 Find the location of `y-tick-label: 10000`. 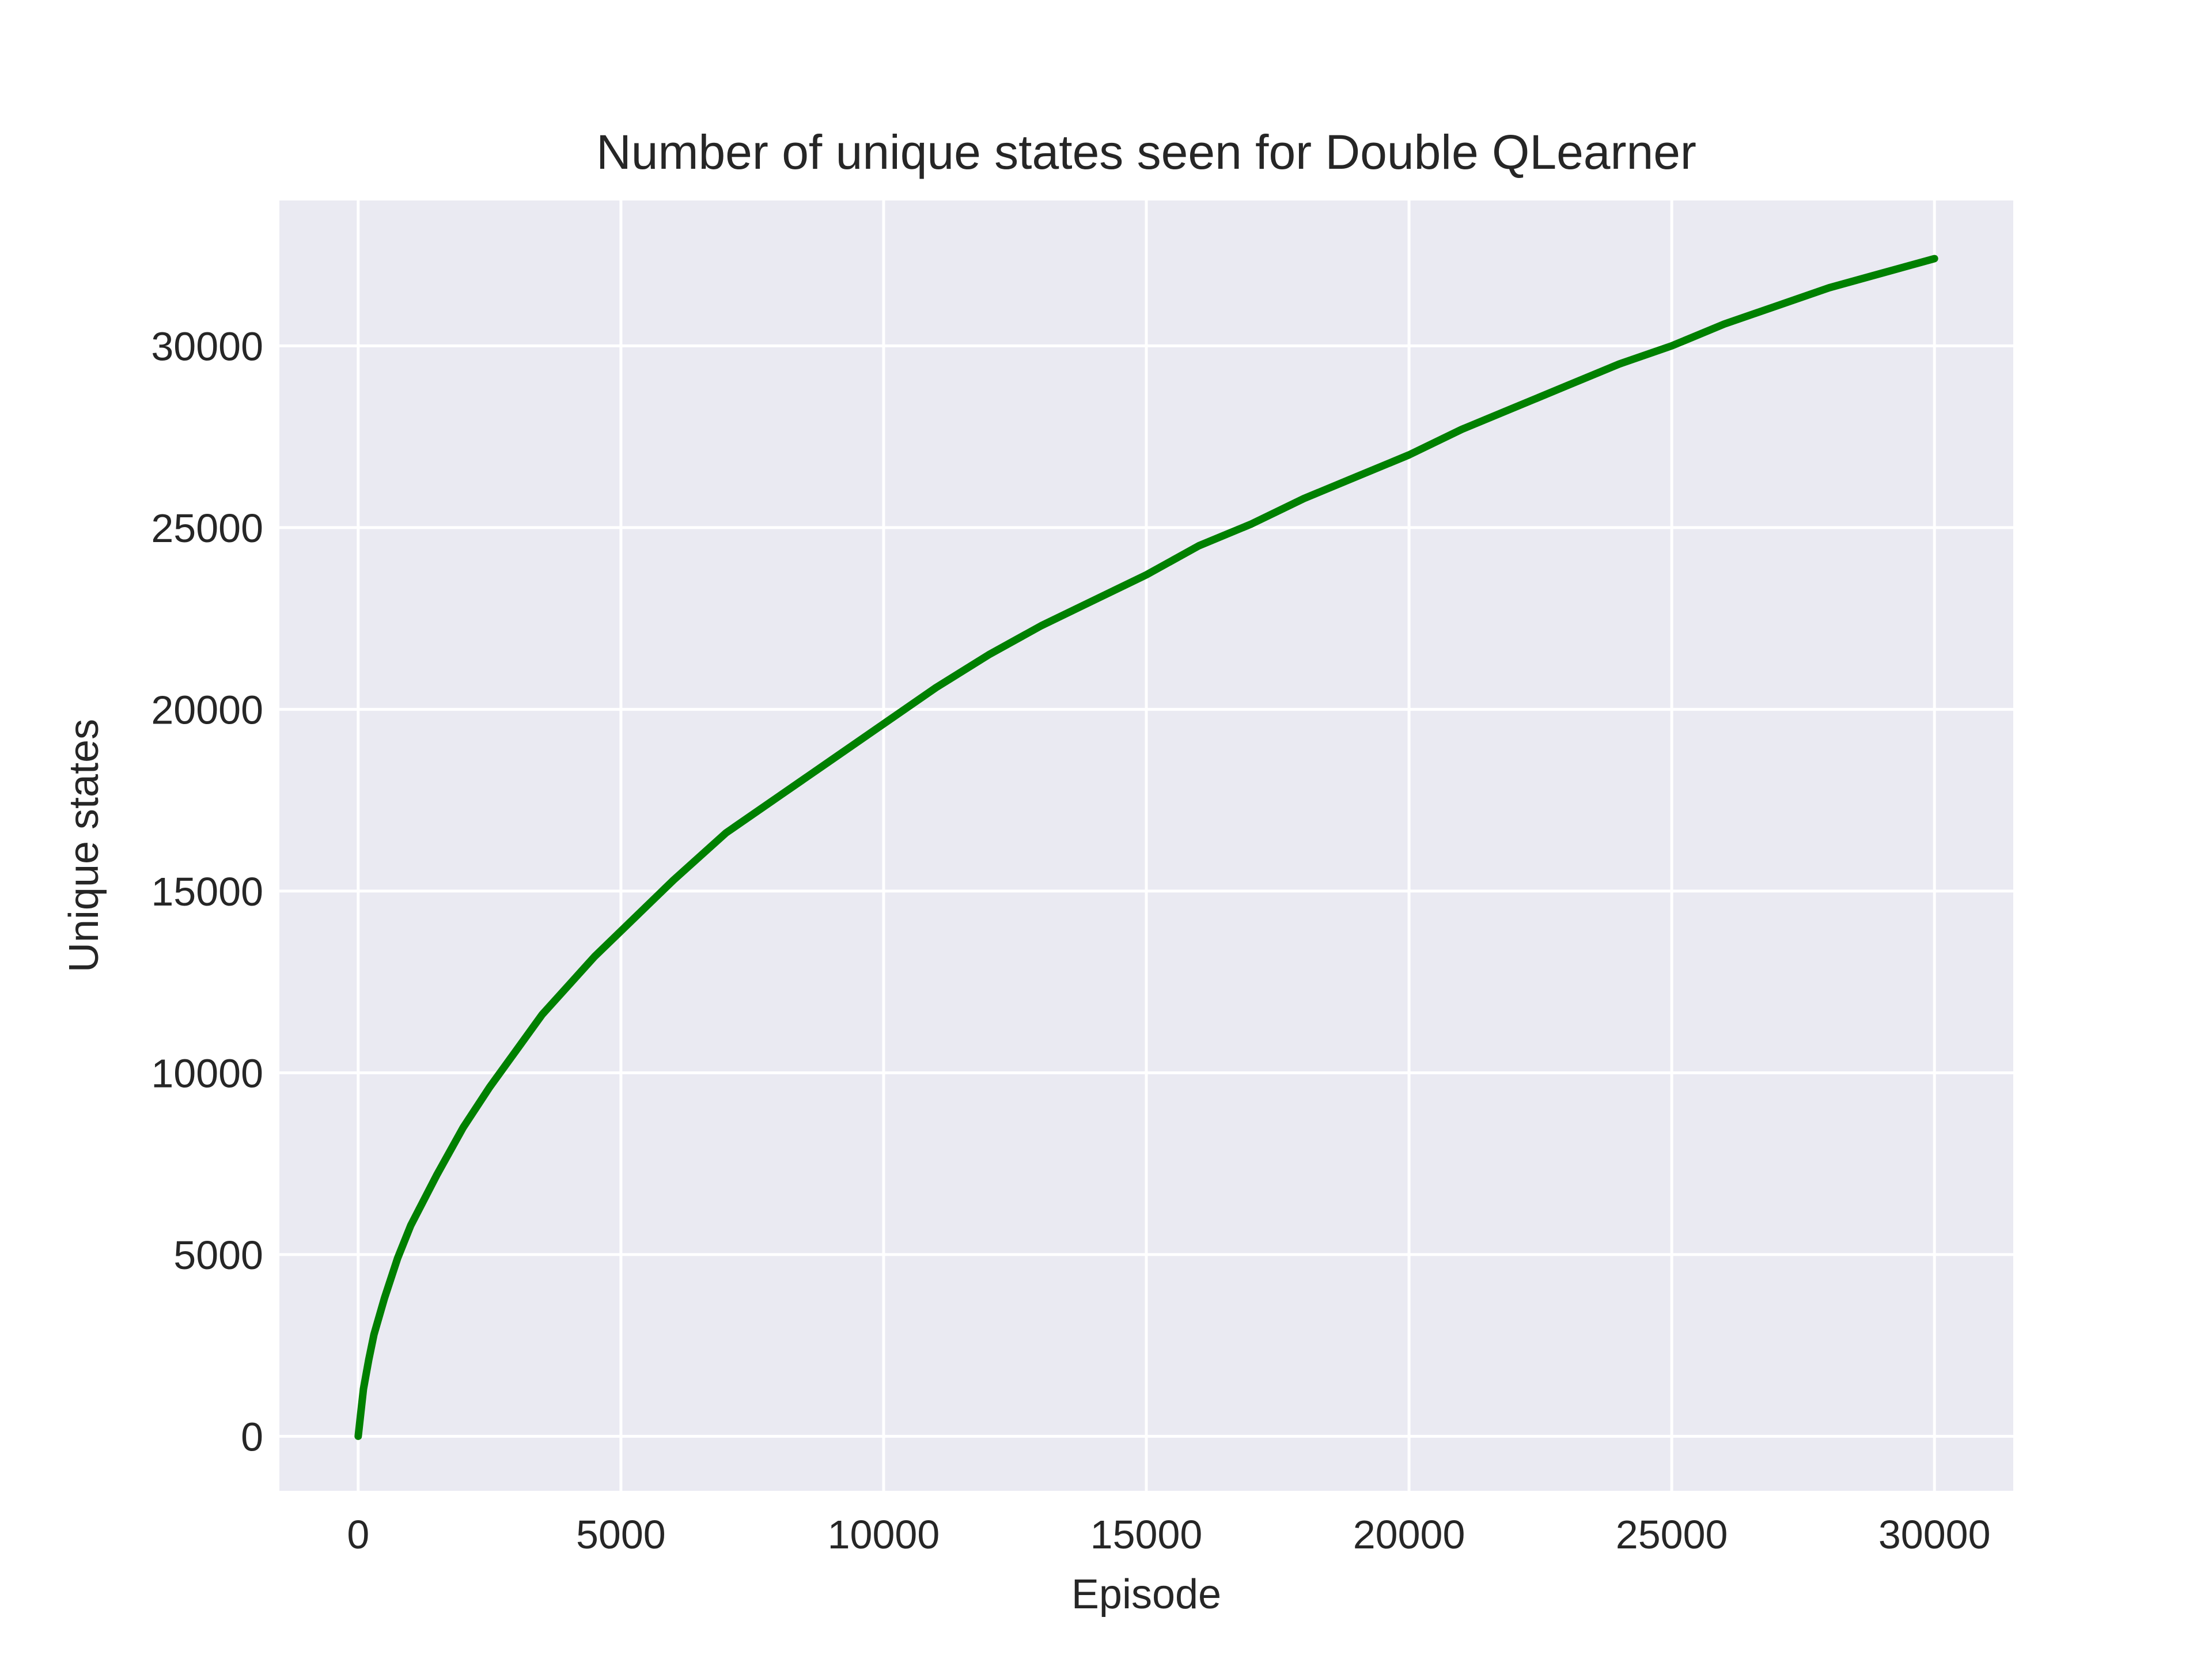

y-tick-label: 10000 is located at coordinates (207, 1073).